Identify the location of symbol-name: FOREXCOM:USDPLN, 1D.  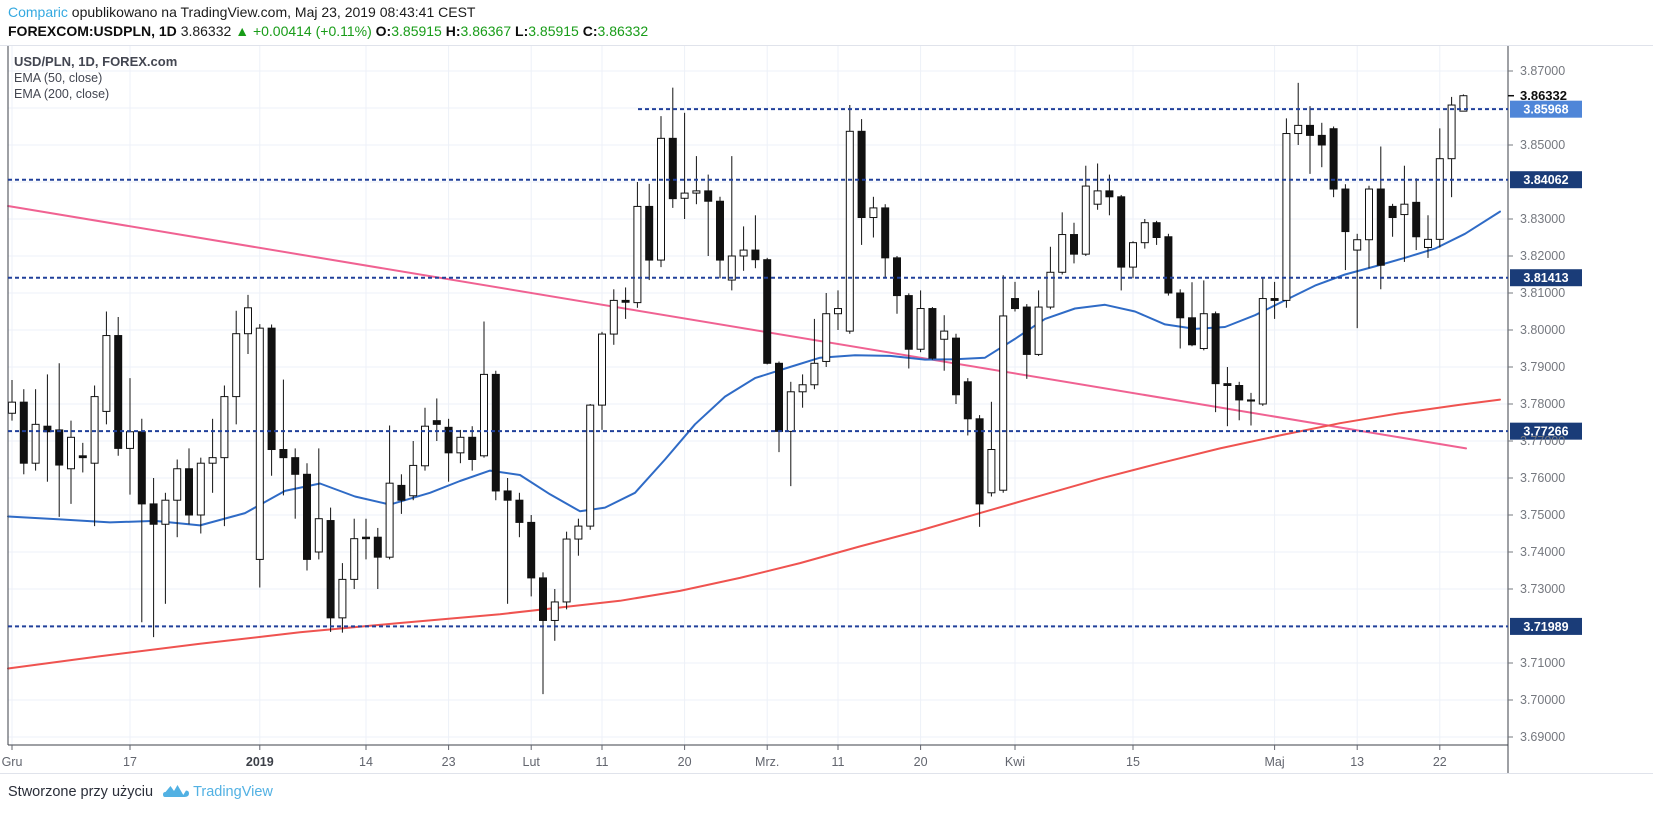
(92, 31).